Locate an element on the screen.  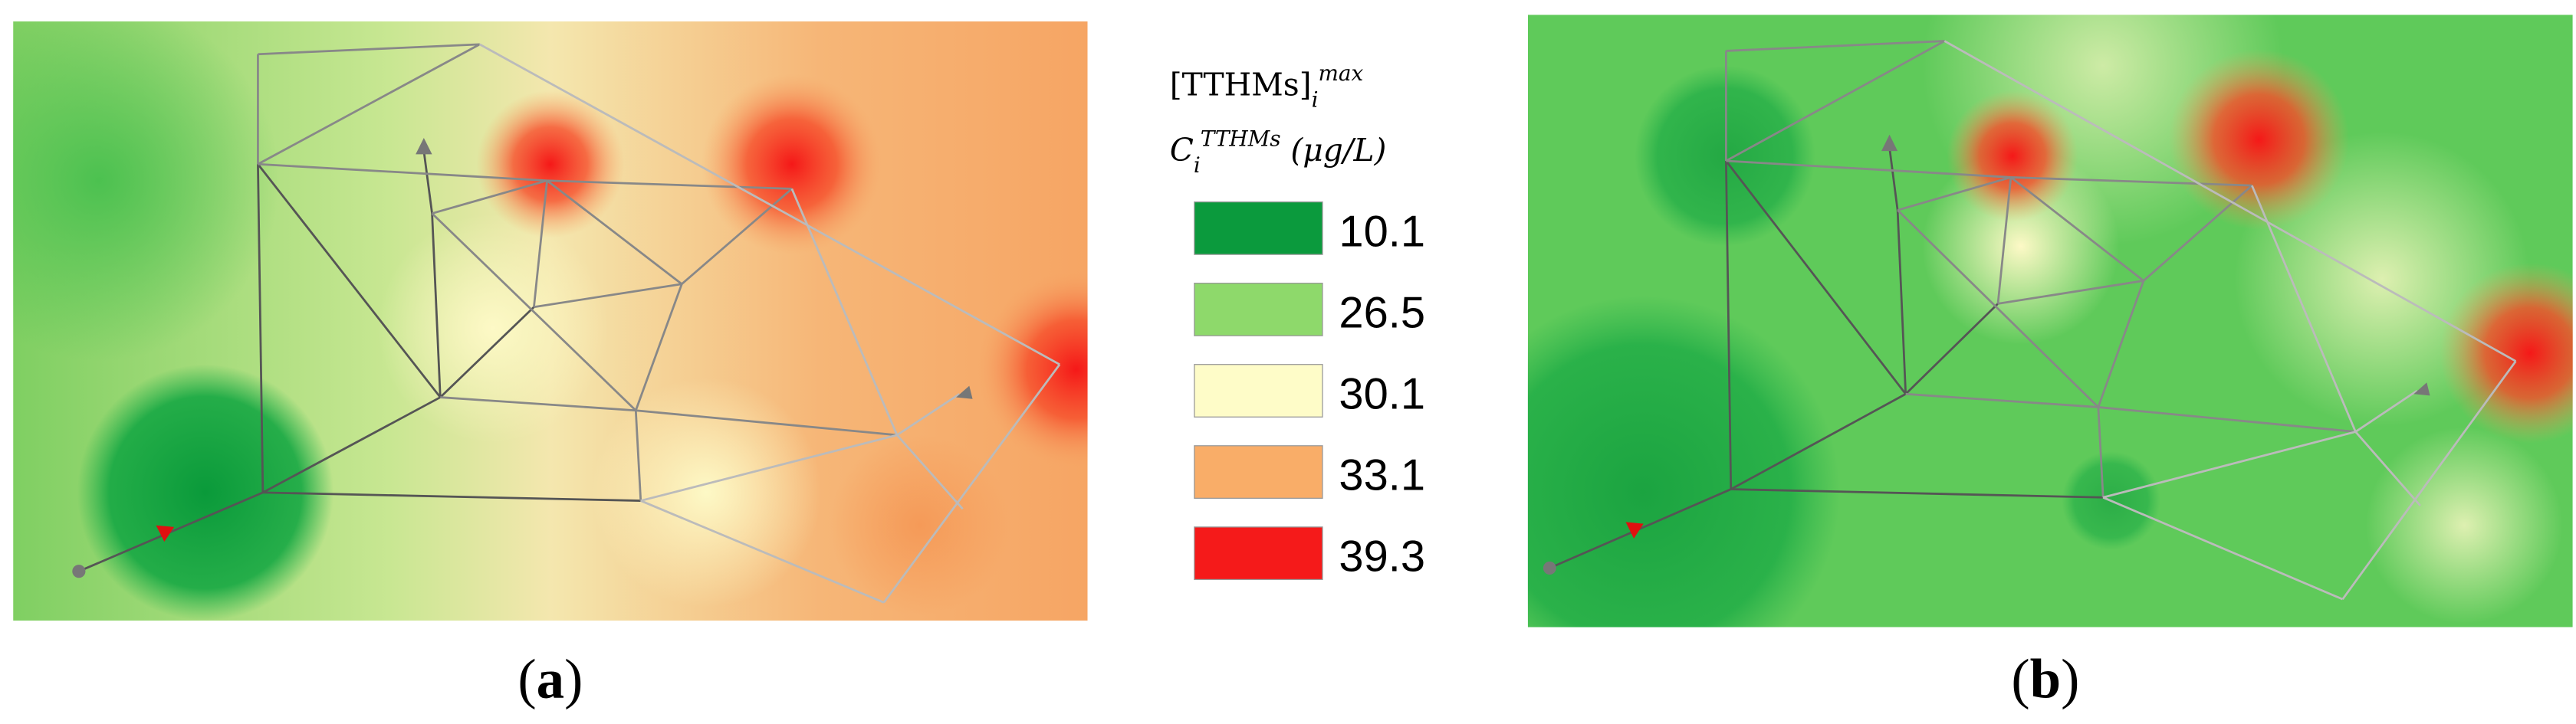
shape-ellipse is located at coordinates (146, 192).